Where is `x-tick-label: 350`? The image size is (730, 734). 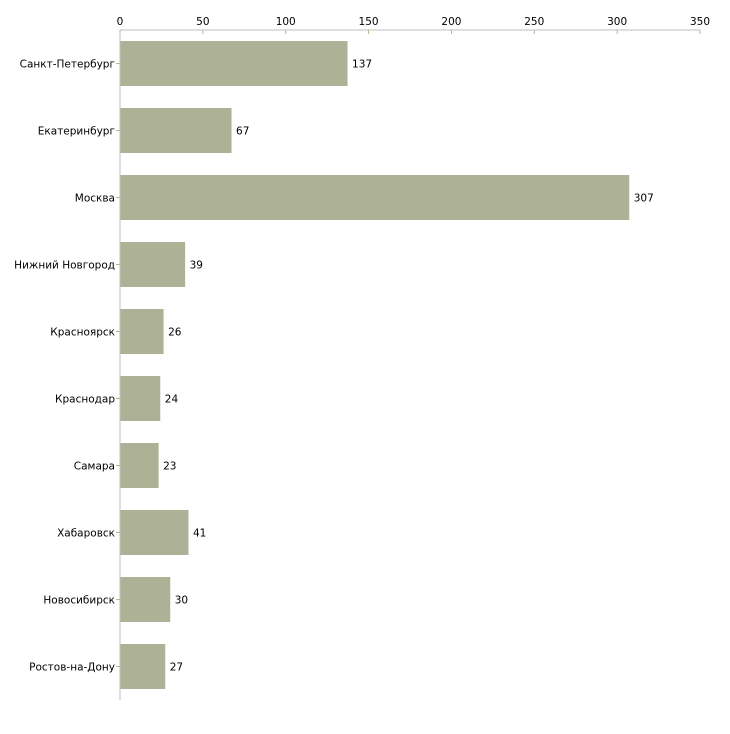 x-tick-label: 350 is located at coordinates (700, 22).